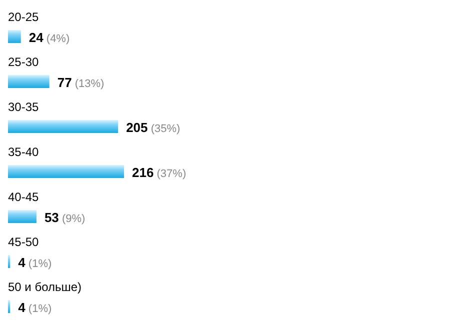 This screenshot has width=450, height=331. Describe the element at coordinates (24, 62) in the screenshot. I see `y-tick-label: 25-30` at that location.